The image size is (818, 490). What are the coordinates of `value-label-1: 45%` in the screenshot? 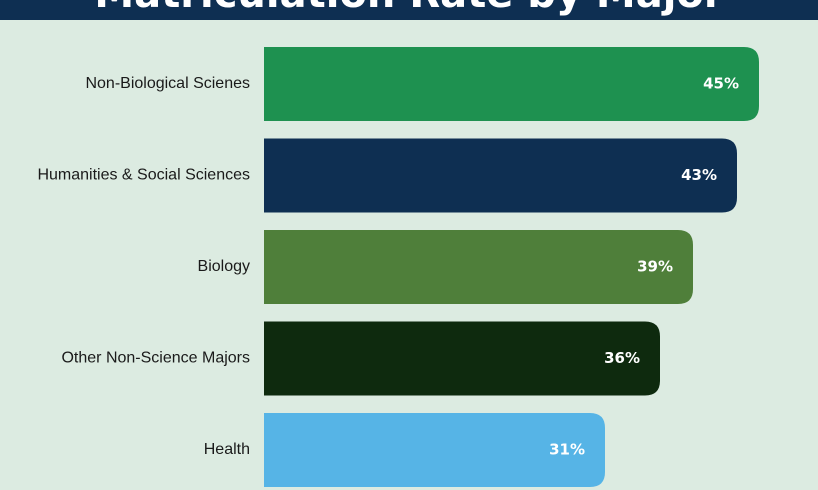 It's located at (721, 84).